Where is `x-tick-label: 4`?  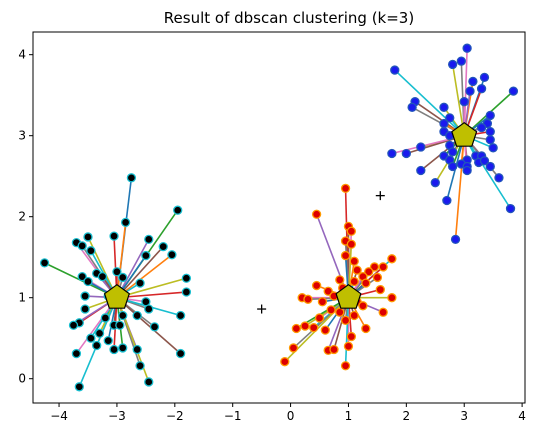
x-tick-label: 4 is located at coordinates (522, 416).